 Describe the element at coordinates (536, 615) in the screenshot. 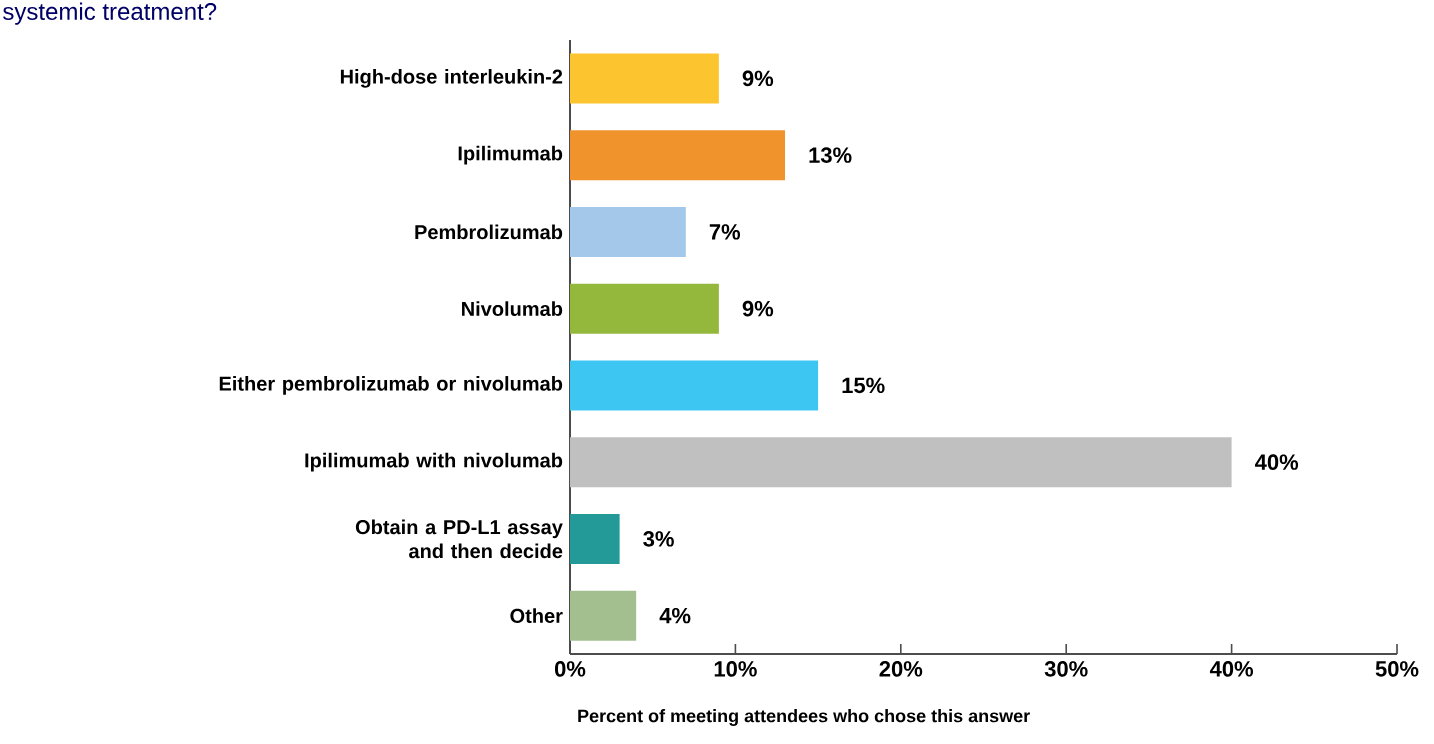

I see `y-tick-label: Other` at that location.